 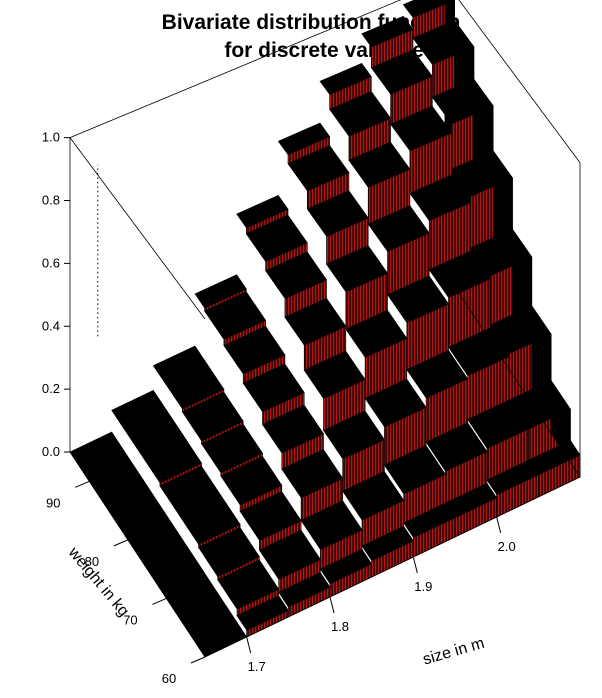 What do you see at coordinates (51, 262) in the screenshot?
I see `z-tick-label: 0.6` at bounding box center [51, 262].